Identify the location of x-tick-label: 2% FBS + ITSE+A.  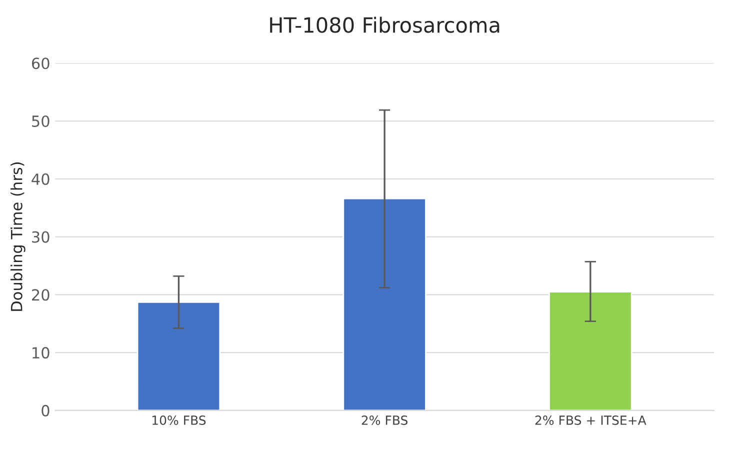
(590, 420).